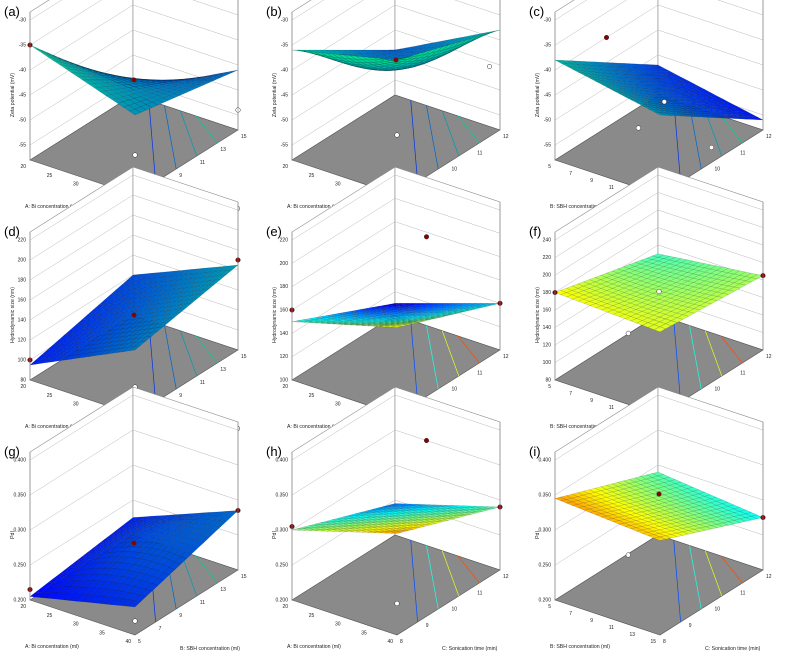  I want to click on y-tick-label: 7, so click(160, 629).